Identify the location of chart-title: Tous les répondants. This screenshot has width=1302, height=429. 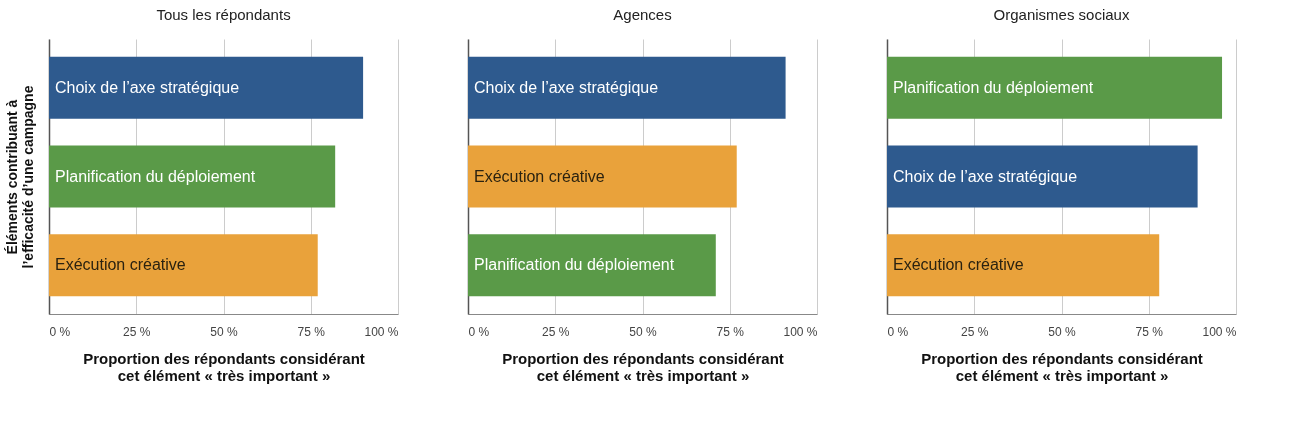
(223, 14).